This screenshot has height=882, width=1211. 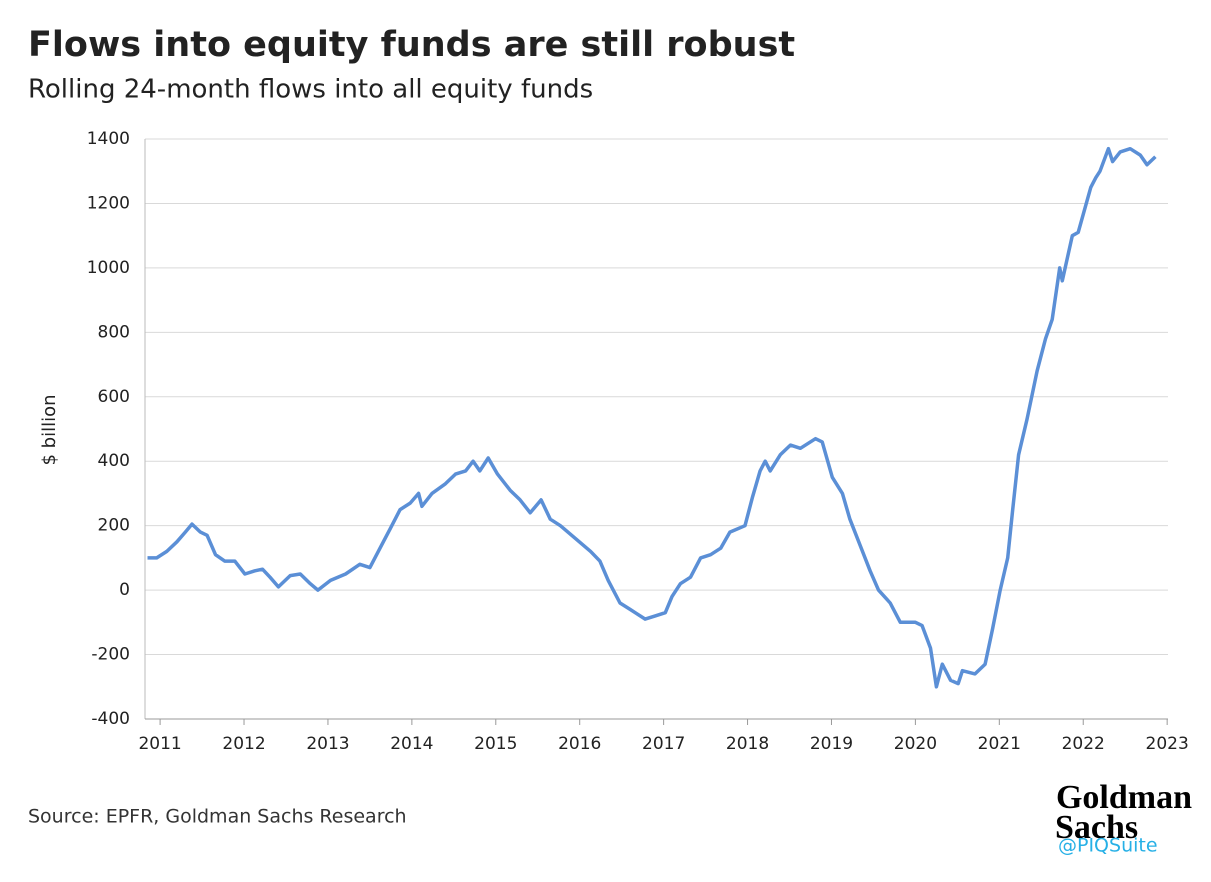 I want to click on y-tick-label: 200, so click(x=114, y=526).